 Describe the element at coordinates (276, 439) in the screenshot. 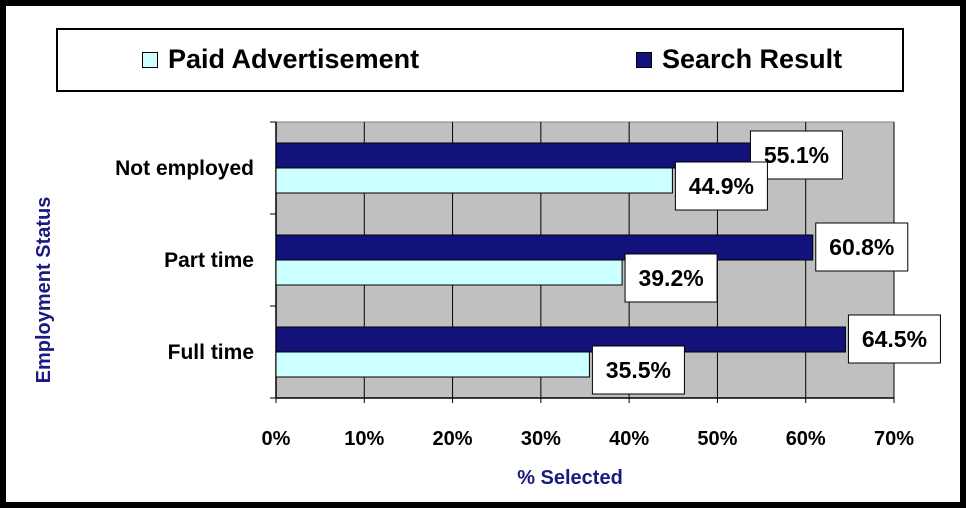

I see `x-tick-label: 0%` at that location.